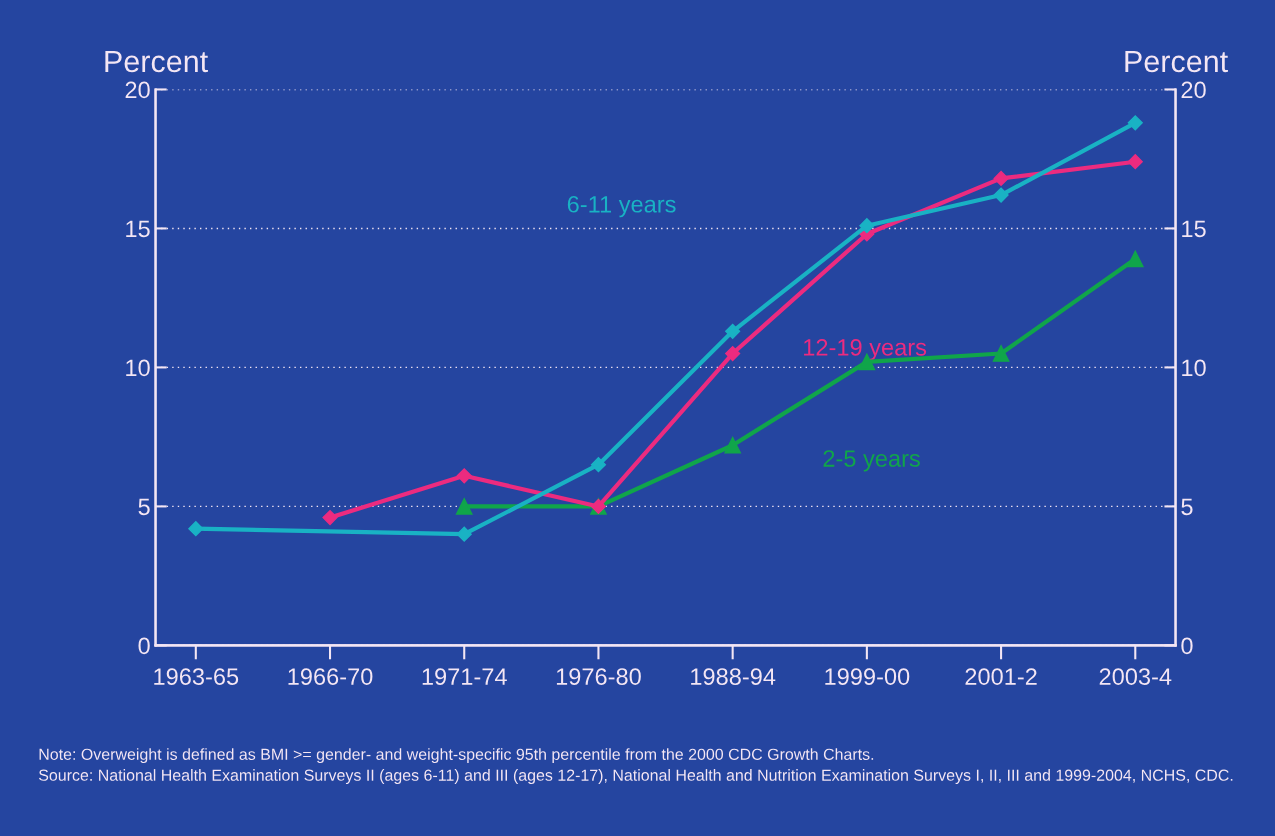 The width and height of the screenshot is (1275, 836). Describe the element at coordinates (871, 461) in the screenshot. I see `text: 2-5 years` at that location.